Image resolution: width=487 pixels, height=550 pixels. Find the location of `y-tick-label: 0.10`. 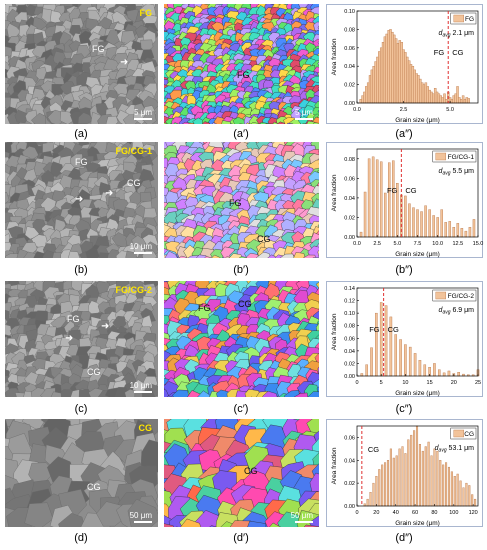

y-tick-label: 0.10 is located at coordinates (349, 314).